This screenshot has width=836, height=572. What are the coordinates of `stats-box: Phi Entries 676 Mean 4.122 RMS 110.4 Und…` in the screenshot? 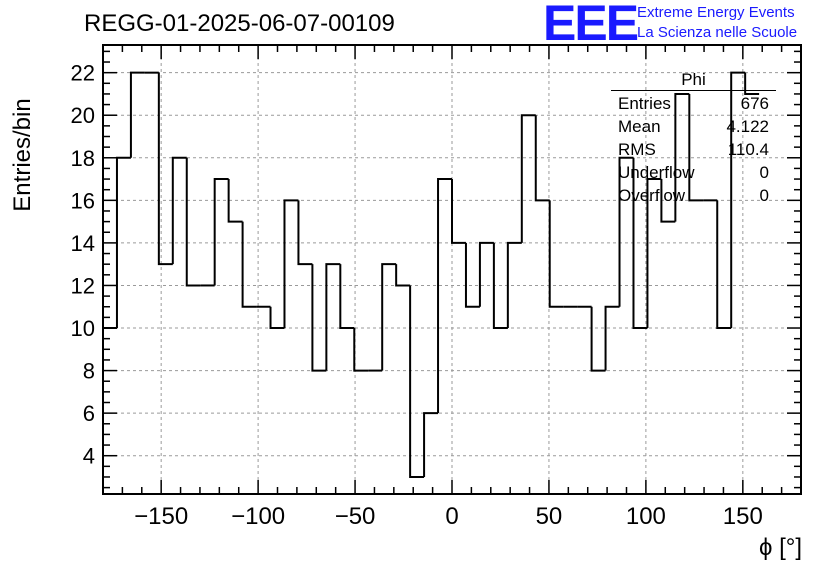 It's located at (693, 139).